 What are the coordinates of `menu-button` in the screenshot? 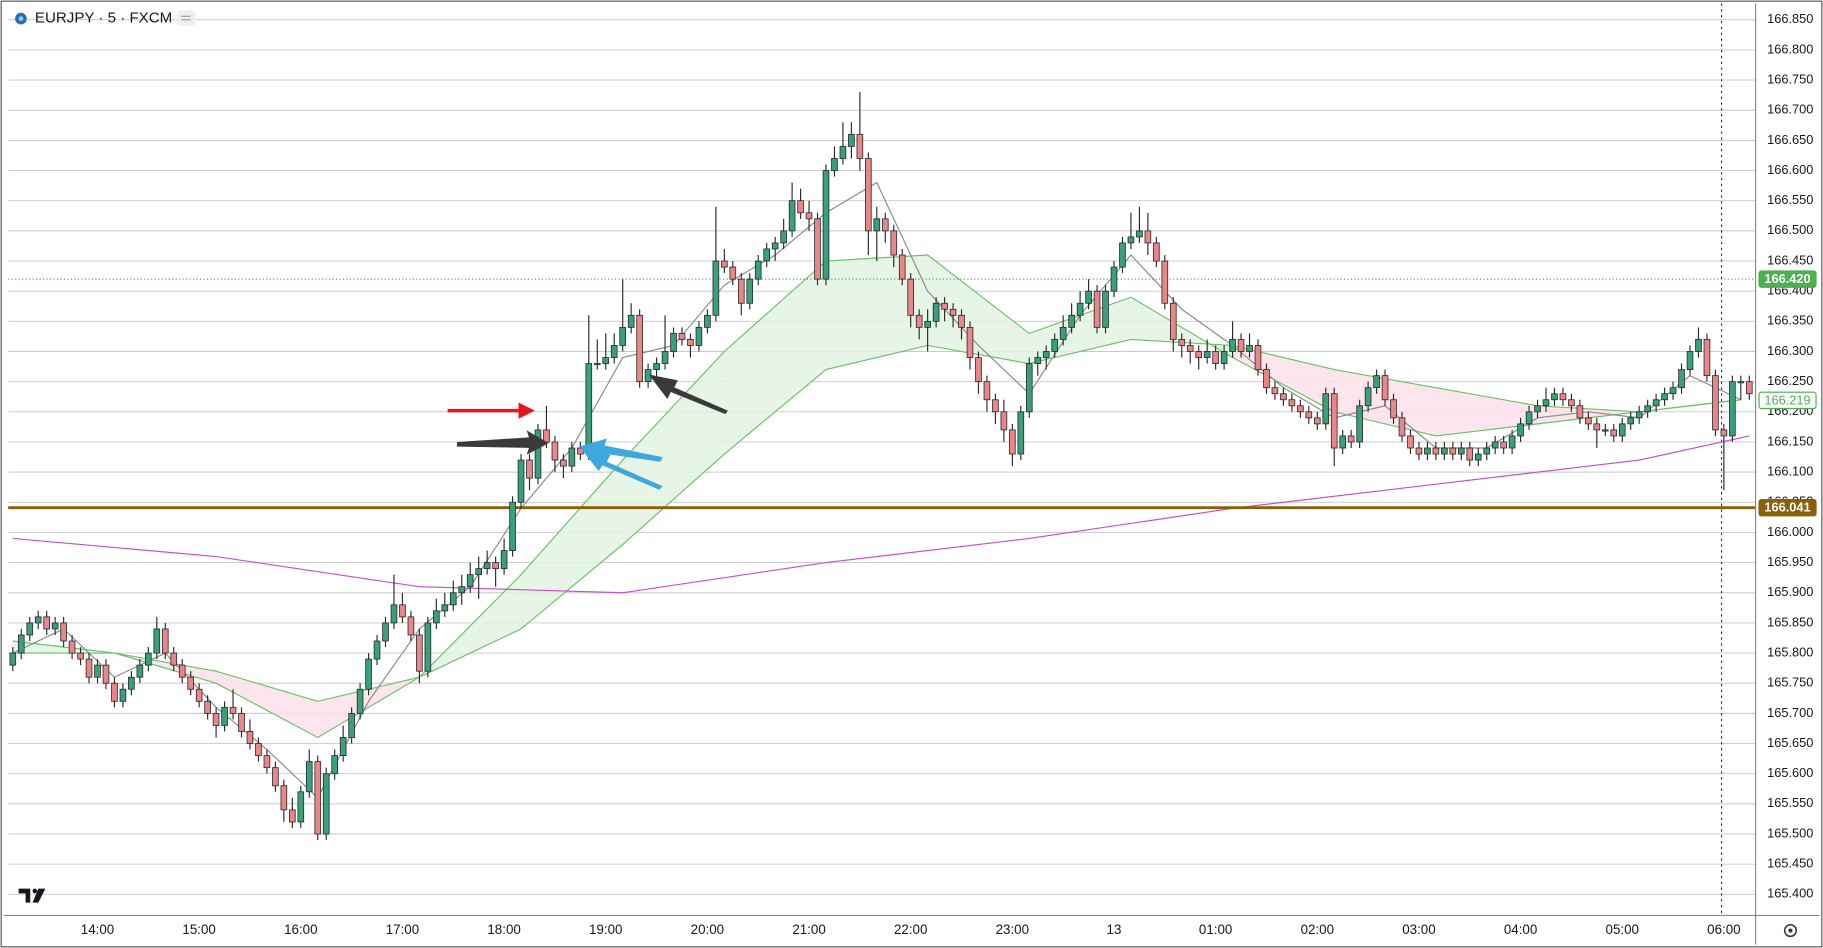 It's located at (186, 18).